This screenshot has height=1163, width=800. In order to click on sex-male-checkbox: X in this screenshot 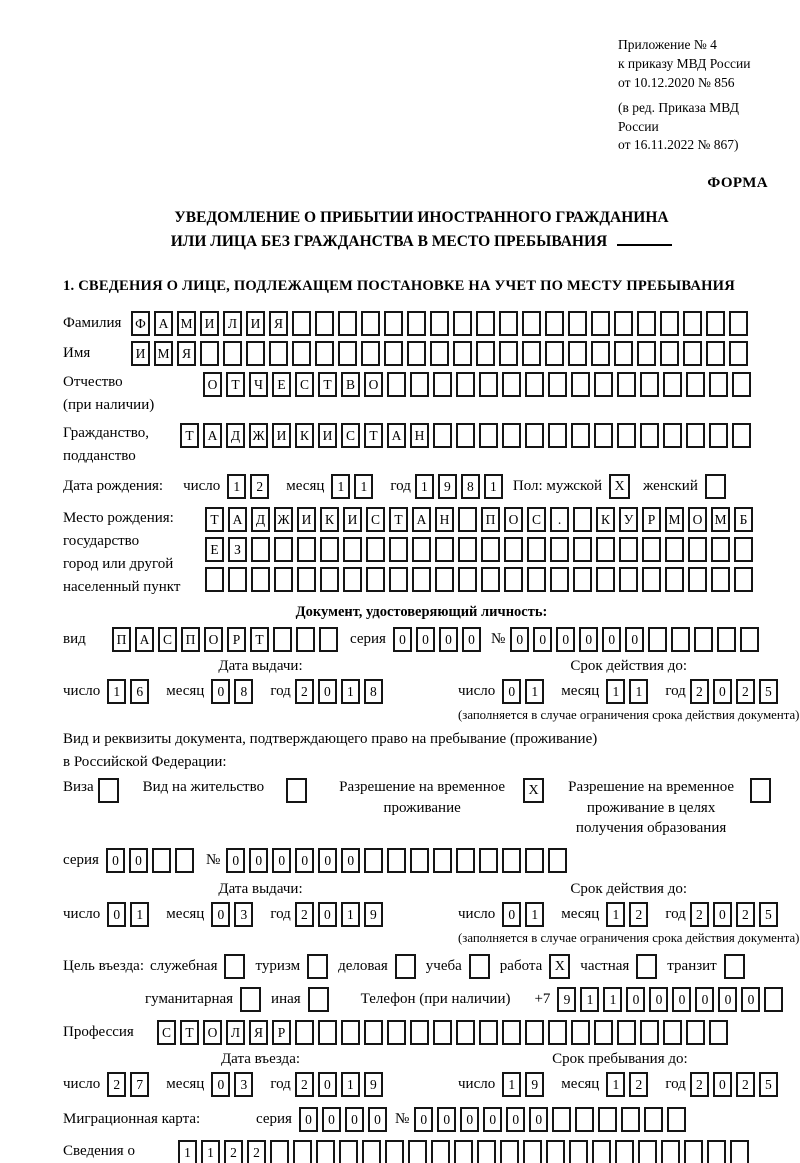, I will do `click(620, 487)`.